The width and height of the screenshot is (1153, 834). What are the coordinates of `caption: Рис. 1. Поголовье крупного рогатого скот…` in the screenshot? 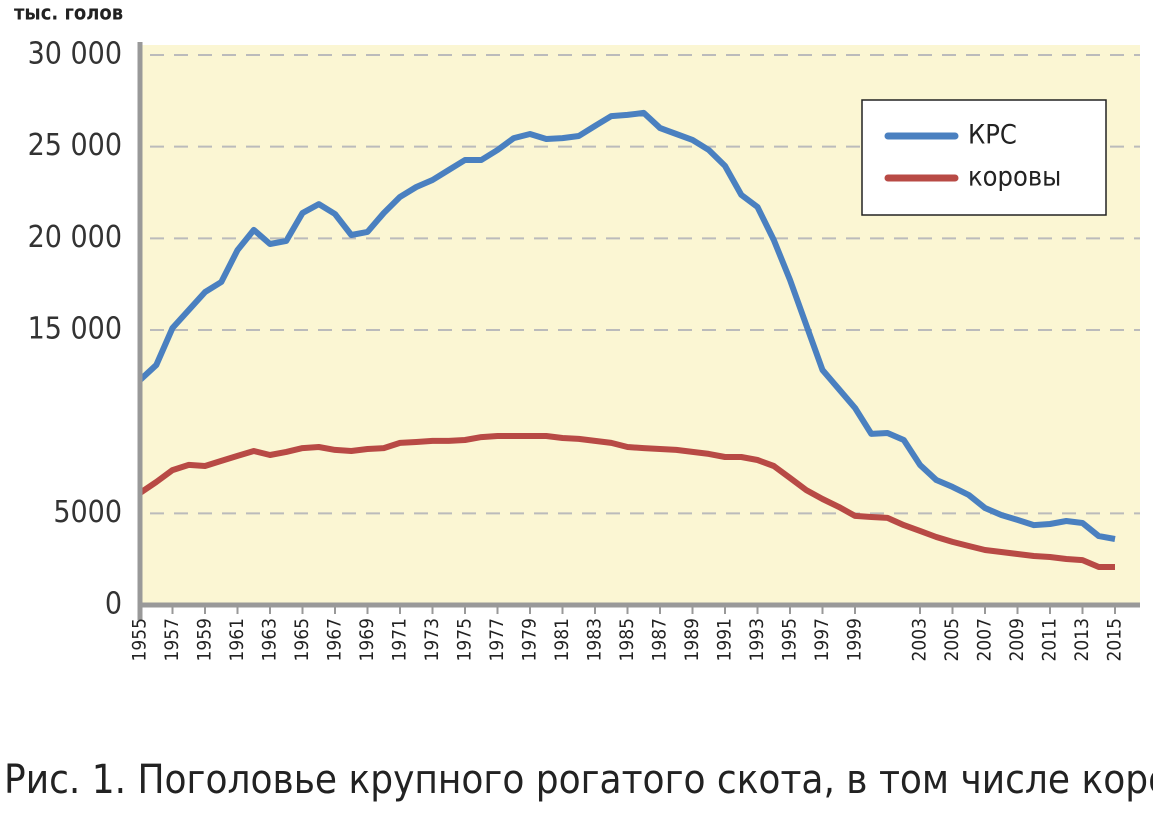 It's located at (578, 780).